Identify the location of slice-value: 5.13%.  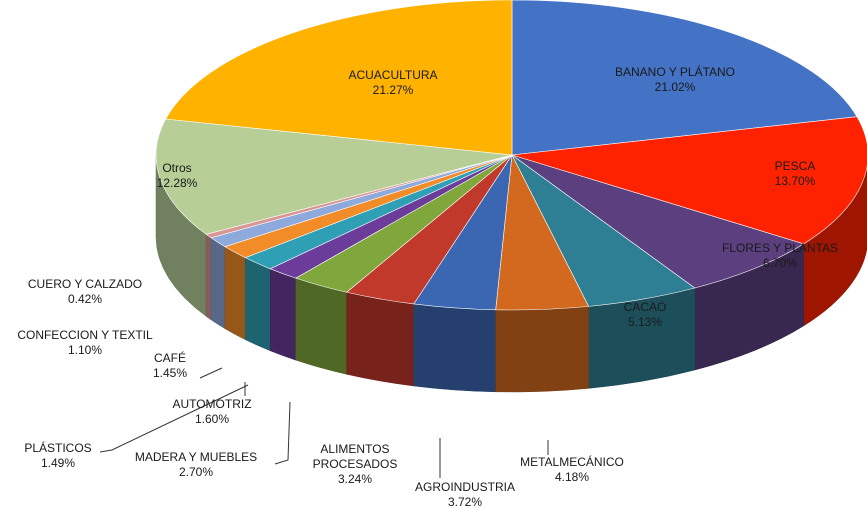
(645, 322).